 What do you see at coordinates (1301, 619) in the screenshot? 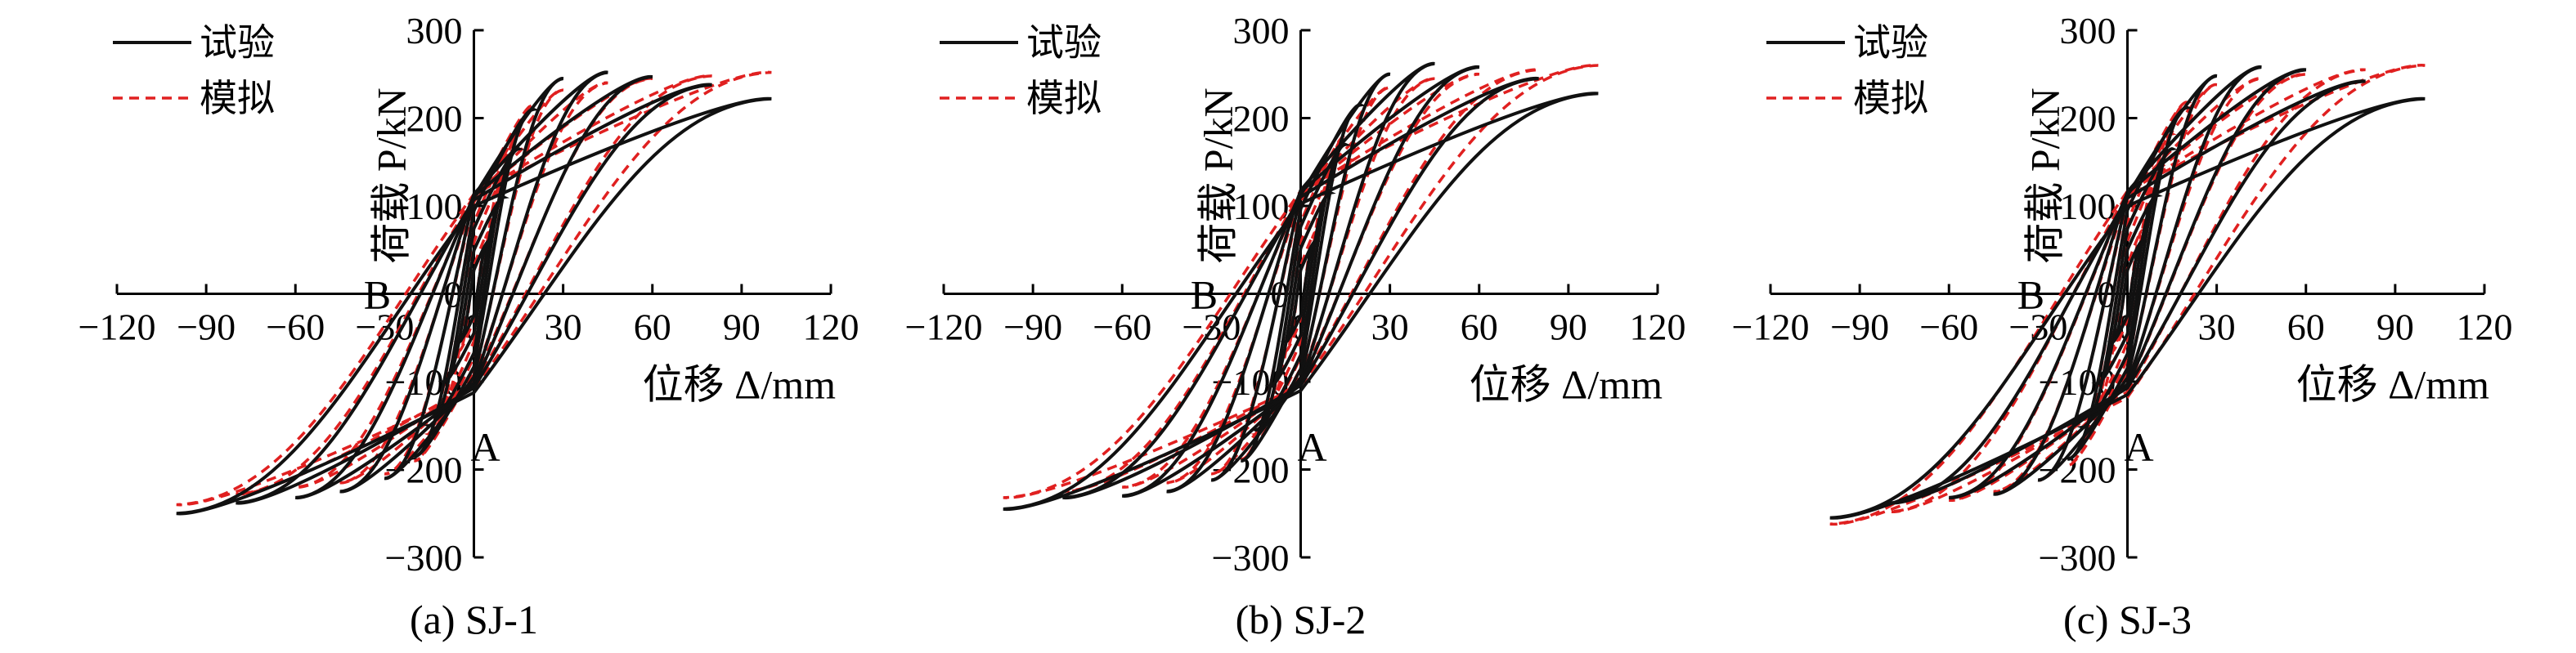
I see `panel-caption: (b) SJ-2` at bounding box center [1301, 619].